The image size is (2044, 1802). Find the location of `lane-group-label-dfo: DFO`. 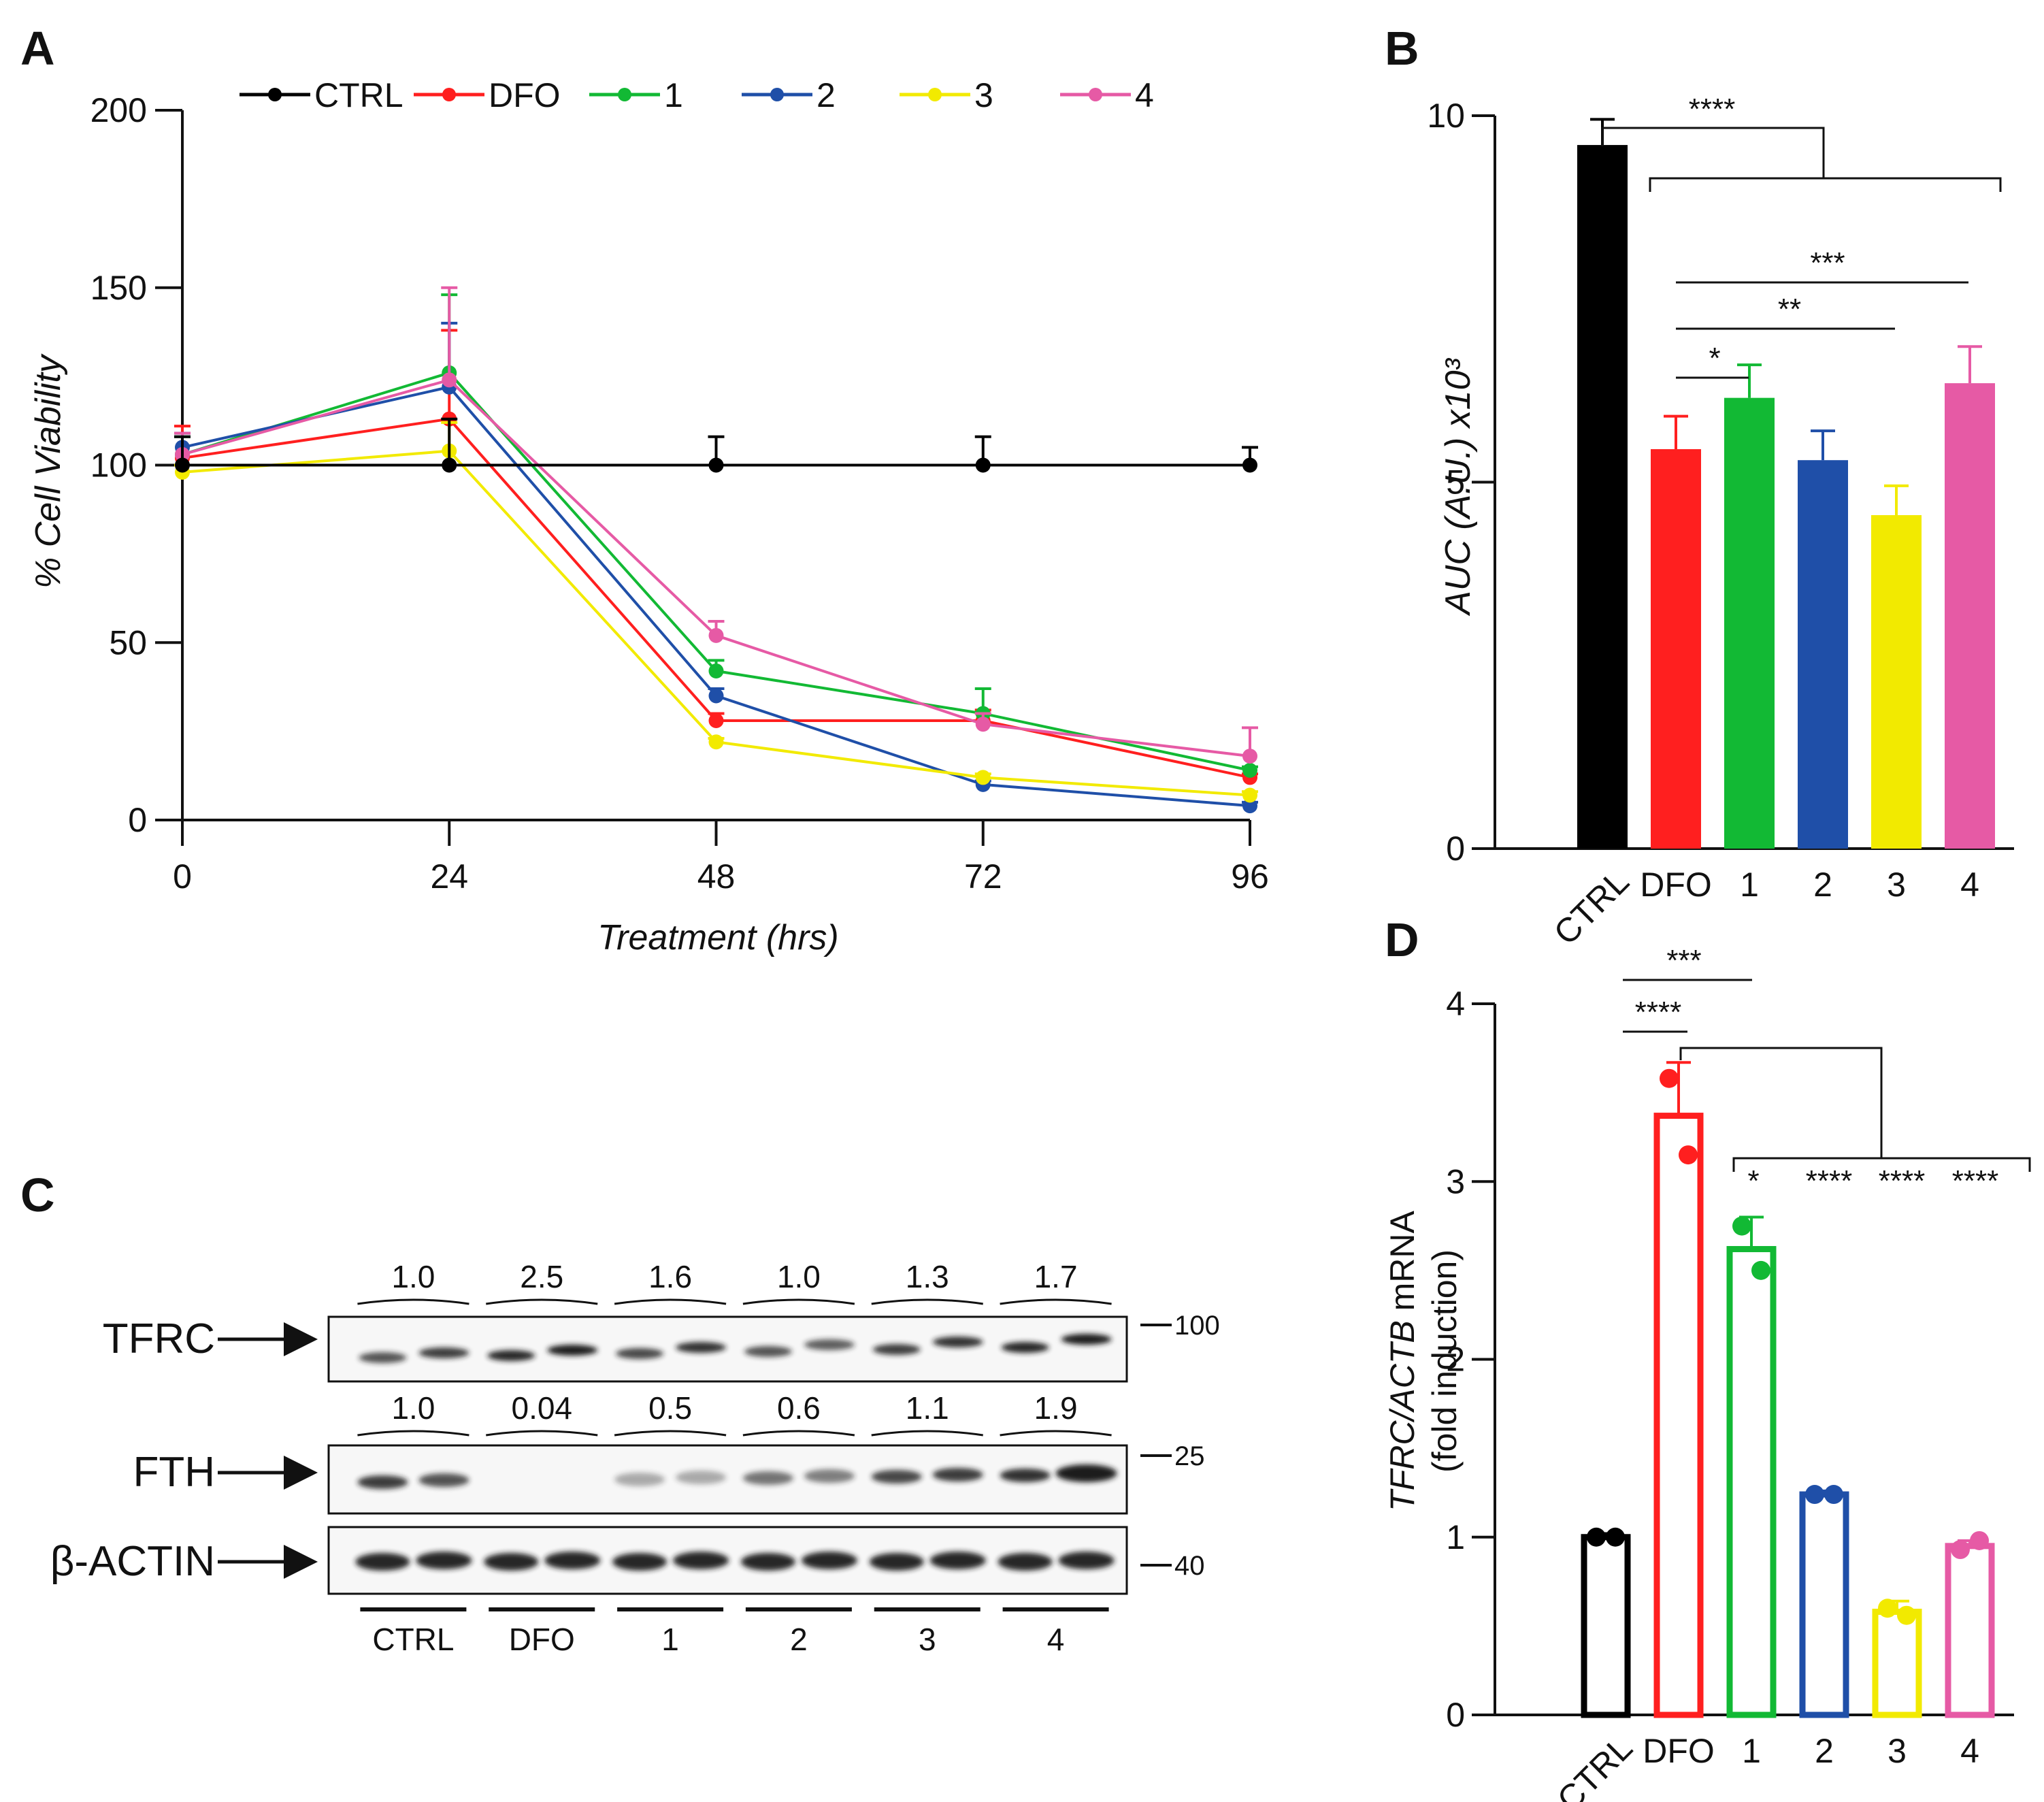

lane-group-label-dfo: DFO is located at coordinates (542, 1639).